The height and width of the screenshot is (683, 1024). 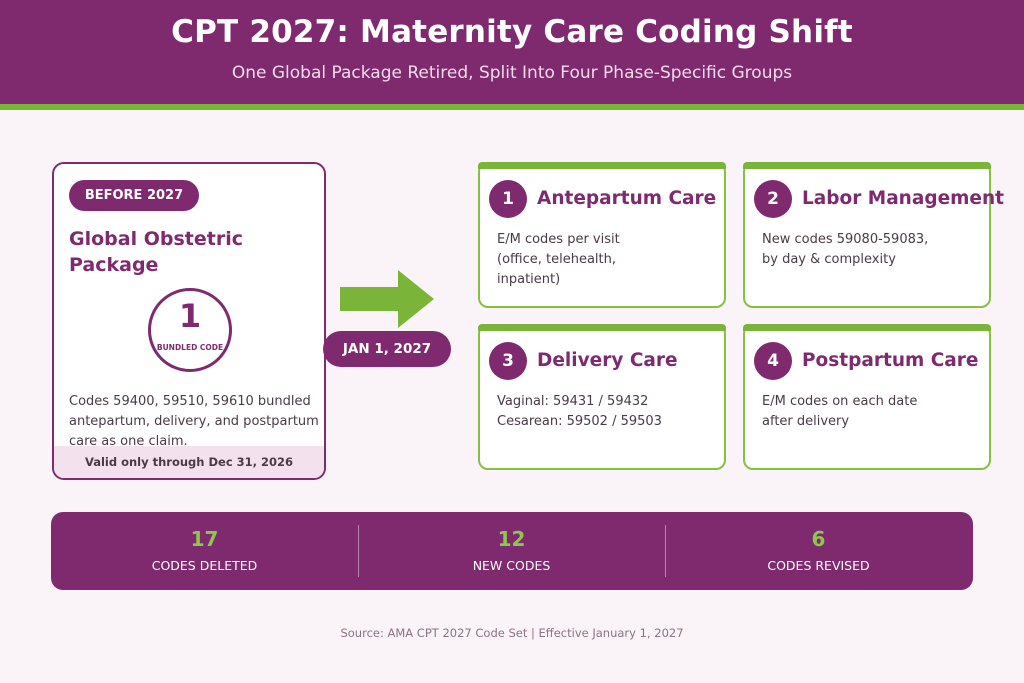 I want to click on phase-title: Antepartum Care, so click(x=627, y=198).